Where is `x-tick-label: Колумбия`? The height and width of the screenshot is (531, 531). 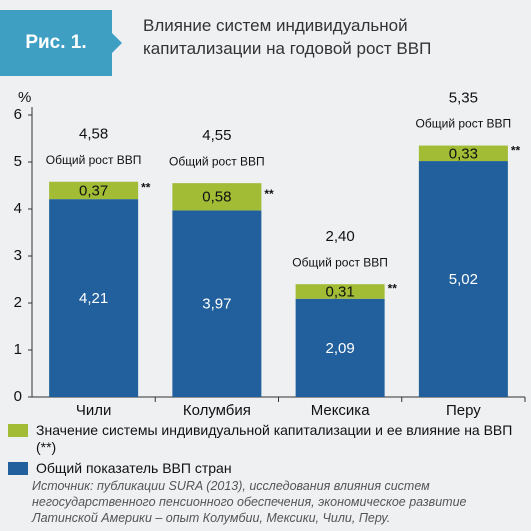
x-tick-label: Колумбия is located at coordinates (217, 410).